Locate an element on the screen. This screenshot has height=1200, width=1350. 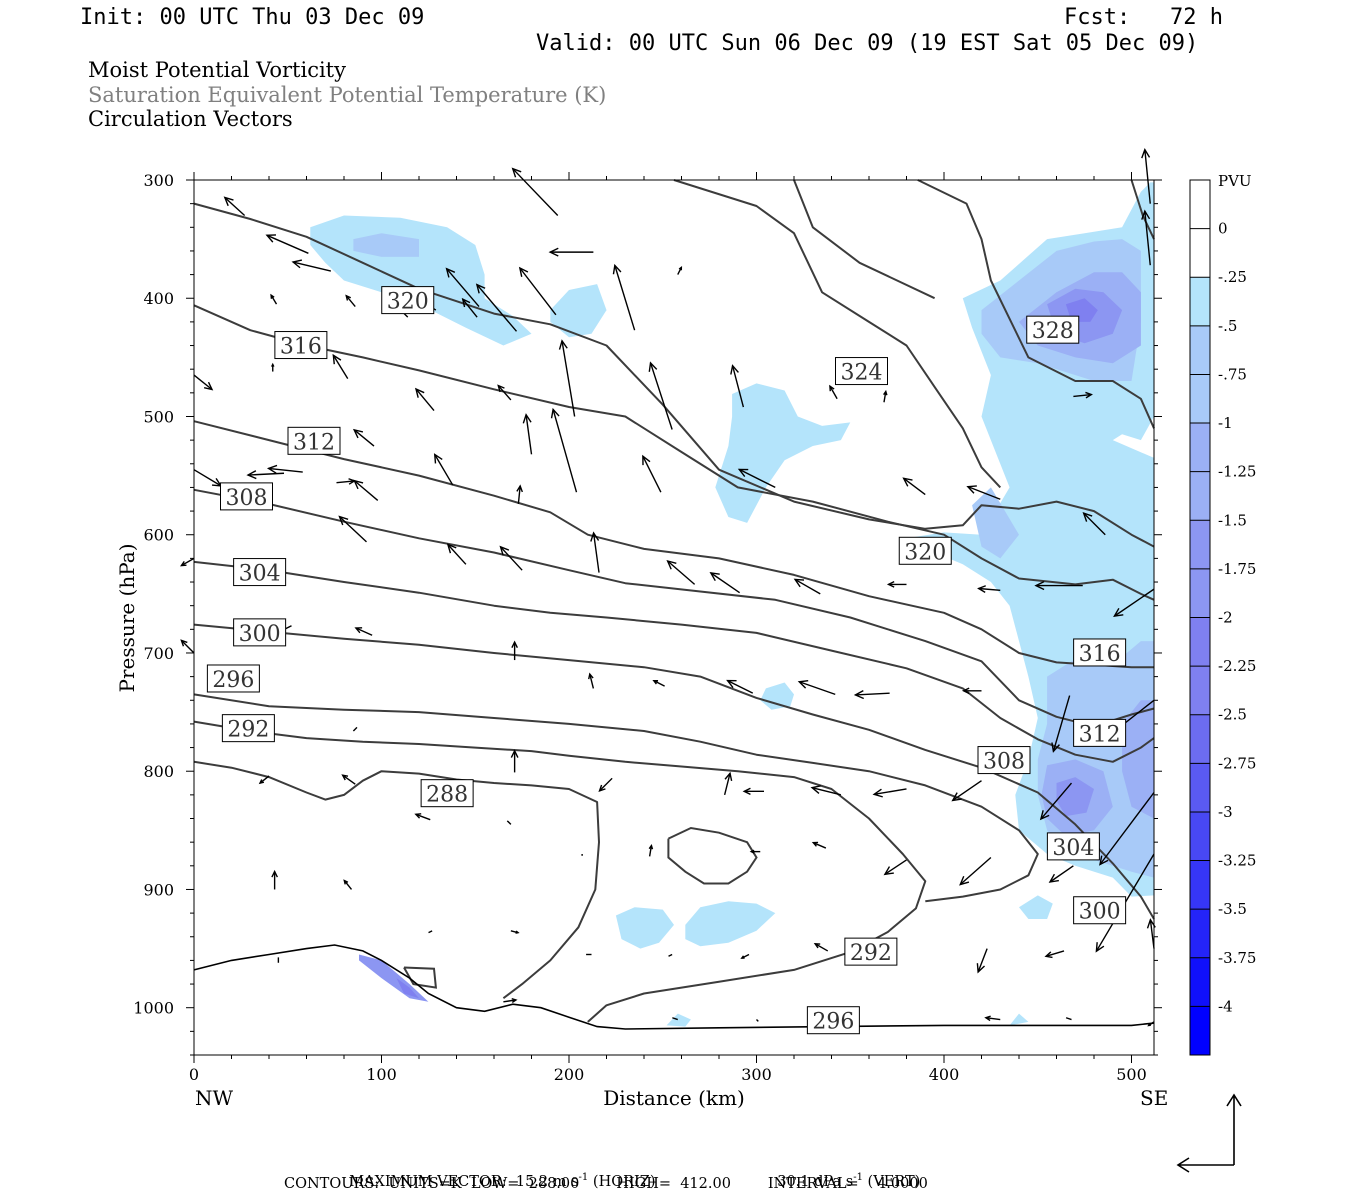
x-tick-label: 0 is located at coordinates (194, 1074).